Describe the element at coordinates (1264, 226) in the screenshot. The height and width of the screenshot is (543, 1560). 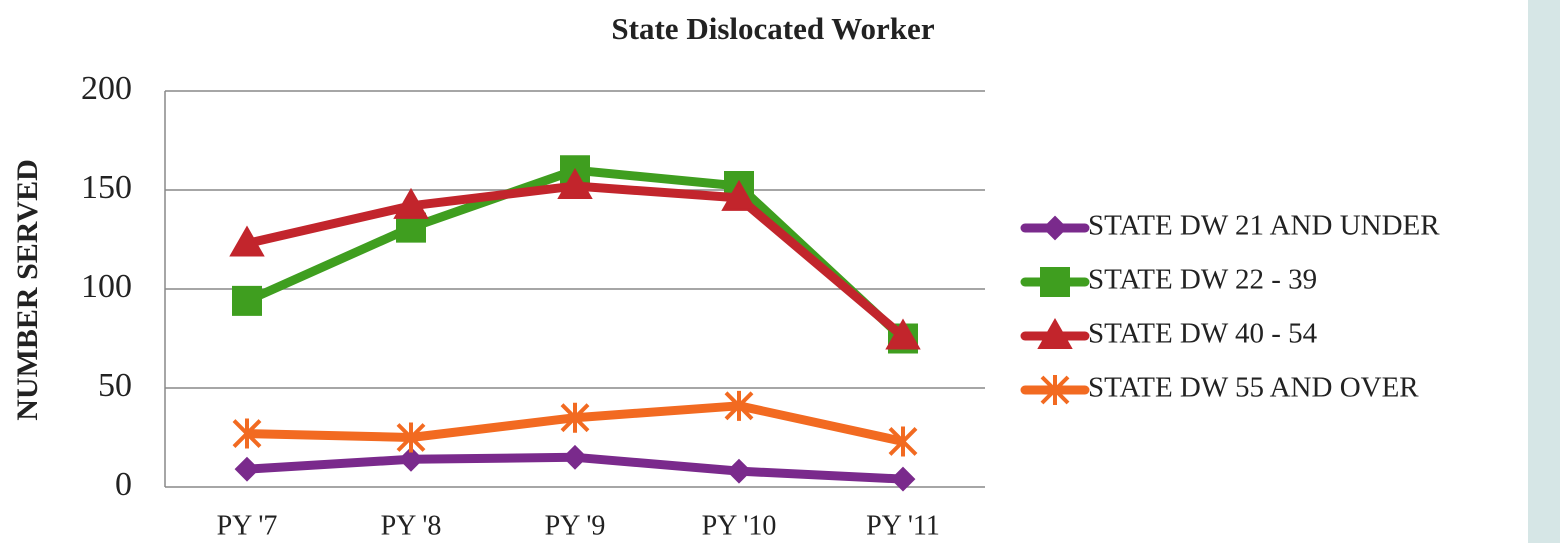
I see `legend-label: STATE DW 21 AND UNDER` at that location.